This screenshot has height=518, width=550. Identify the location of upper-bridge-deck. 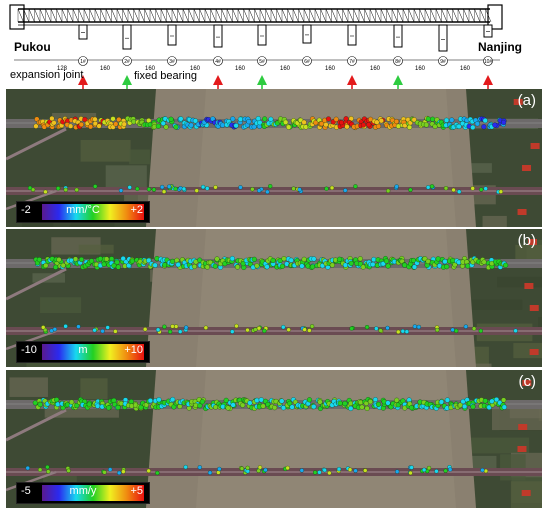
(274, 404).